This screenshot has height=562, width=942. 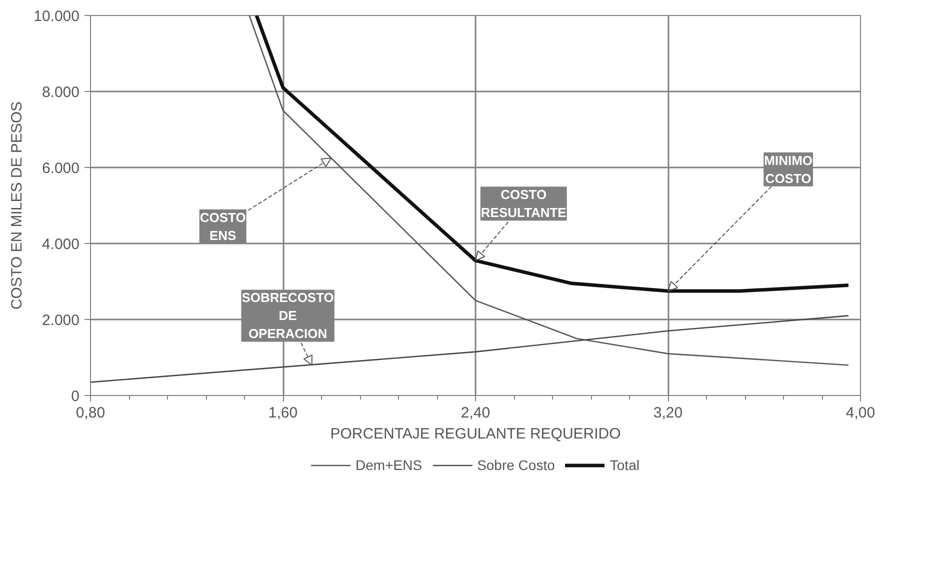 I want to click on annotation: MINIMO COSTO, so click(x=788, y=169).